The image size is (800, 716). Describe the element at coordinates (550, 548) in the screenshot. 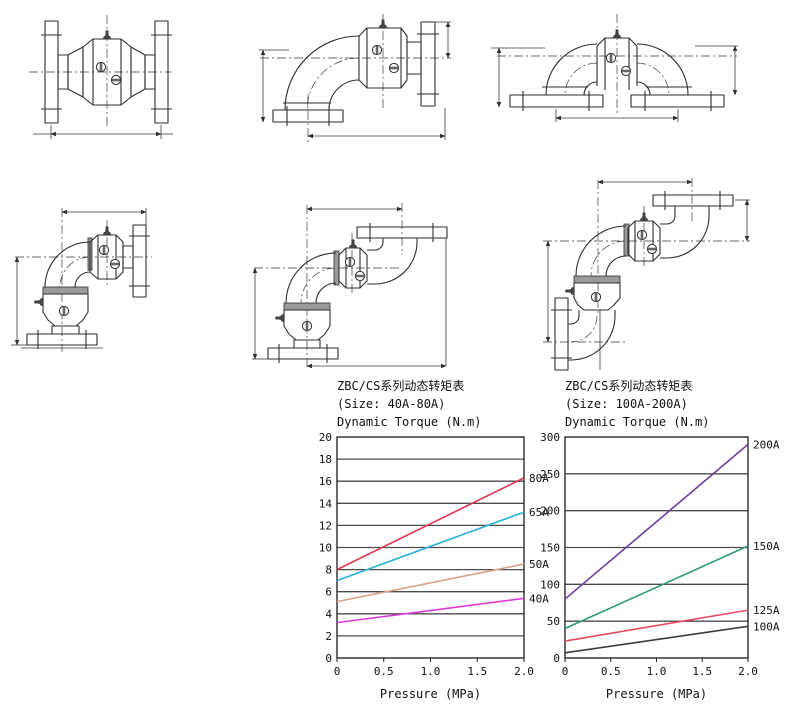

I see `svg-text: 150` at that location.